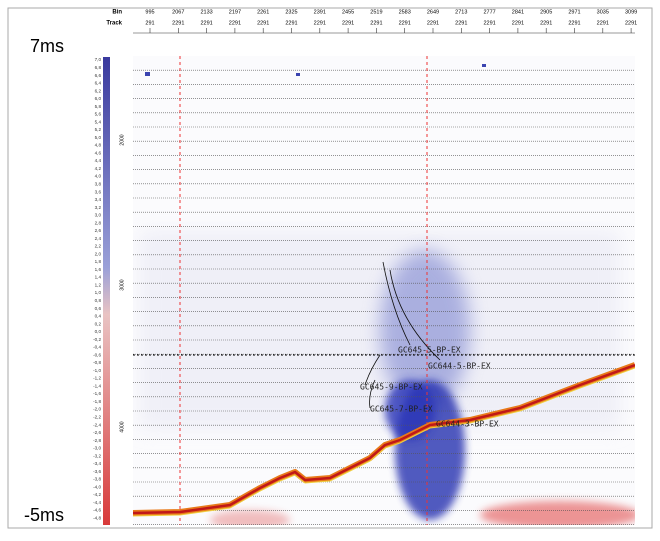  What do you see at coordinates (405, 12) in the screenshot?
I see `bin-label: 2583` at bounding box center [405, 12].